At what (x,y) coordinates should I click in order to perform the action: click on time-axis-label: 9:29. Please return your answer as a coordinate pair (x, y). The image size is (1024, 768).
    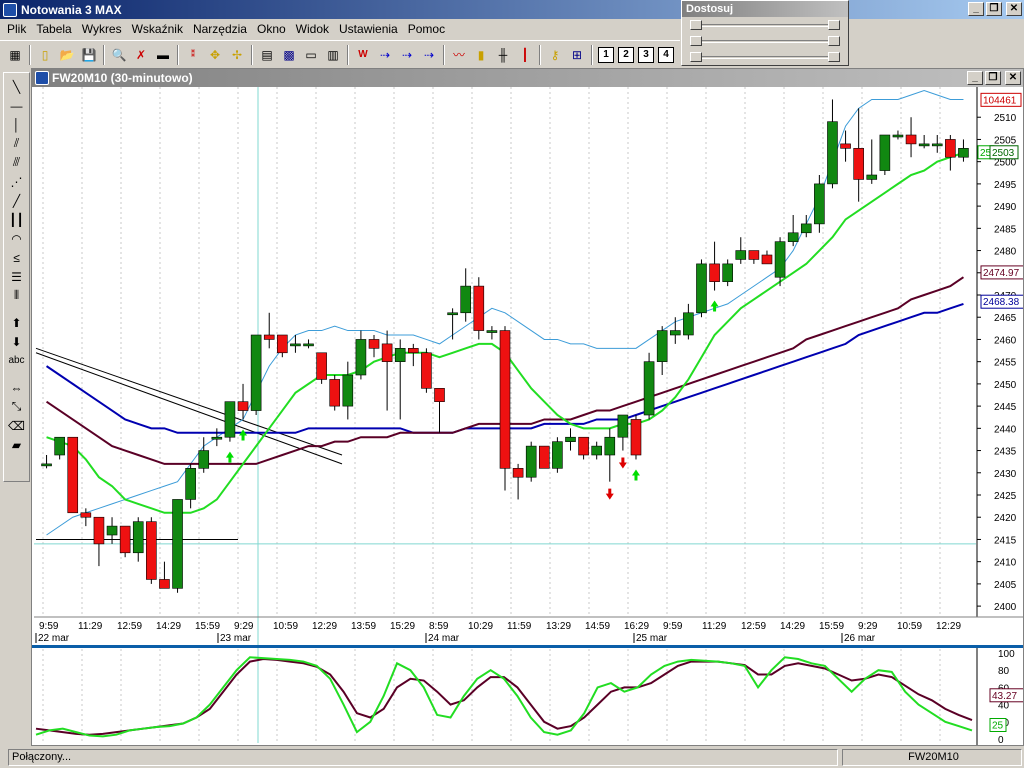
    Looking at the image, I should click on (244, 626).